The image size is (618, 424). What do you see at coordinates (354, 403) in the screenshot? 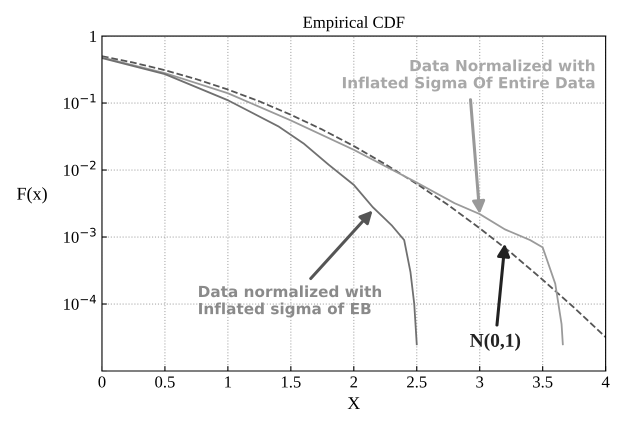
I see `x-axis-title: X` at bounding box center [354, 403].